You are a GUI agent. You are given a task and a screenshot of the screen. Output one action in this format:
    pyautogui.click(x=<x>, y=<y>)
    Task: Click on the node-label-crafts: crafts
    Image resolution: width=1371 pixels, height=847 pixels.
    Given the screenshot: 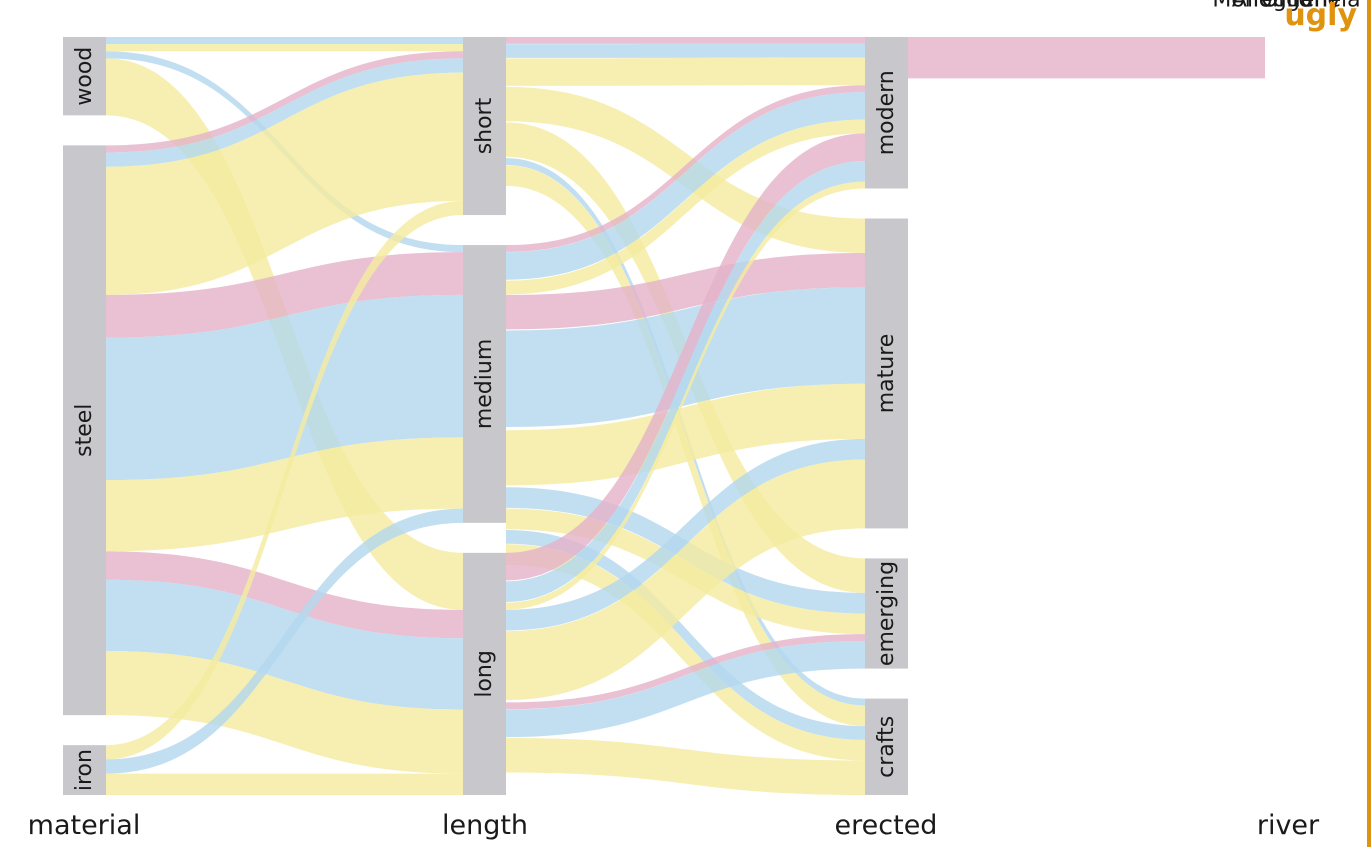 What is the action you would take?
    pyautogui.click(x=886, y=747)
    